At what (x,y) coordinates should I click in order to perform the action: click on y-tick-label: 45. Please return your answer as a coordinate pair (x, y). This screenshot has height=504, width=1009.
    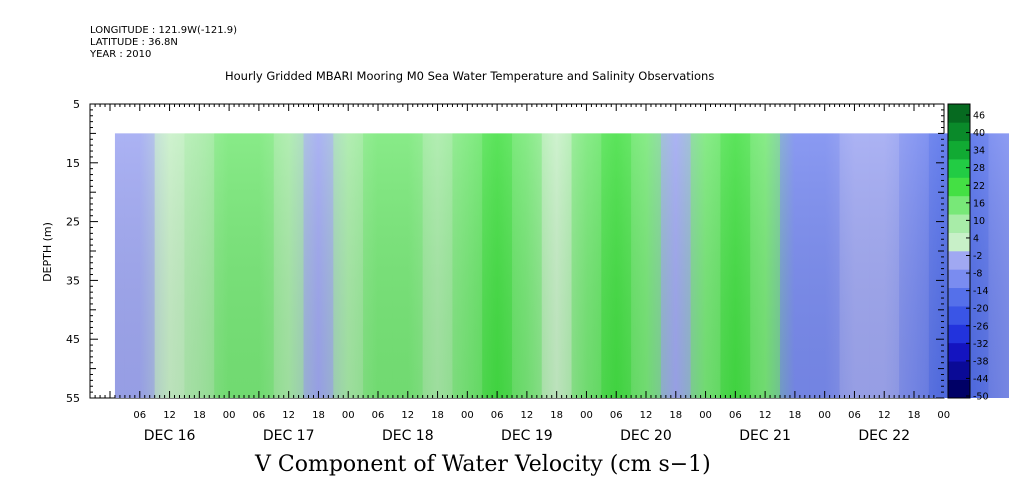
    Looking at the image, I should click on (73, 339).